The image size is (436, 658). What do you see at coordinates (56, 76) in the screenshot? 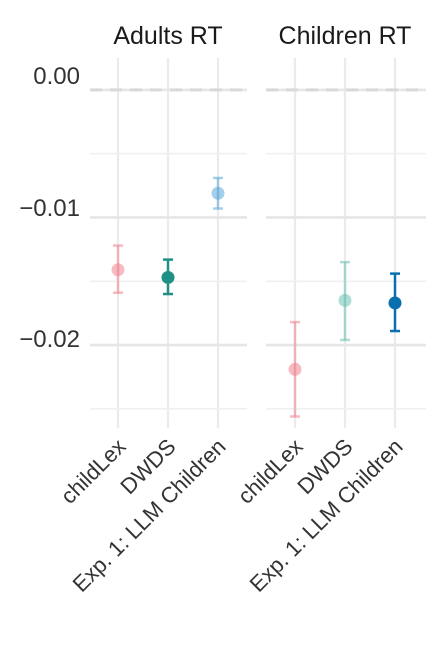
I see `y-tick-label-0: 0.00` at bounding box center [56, 76].